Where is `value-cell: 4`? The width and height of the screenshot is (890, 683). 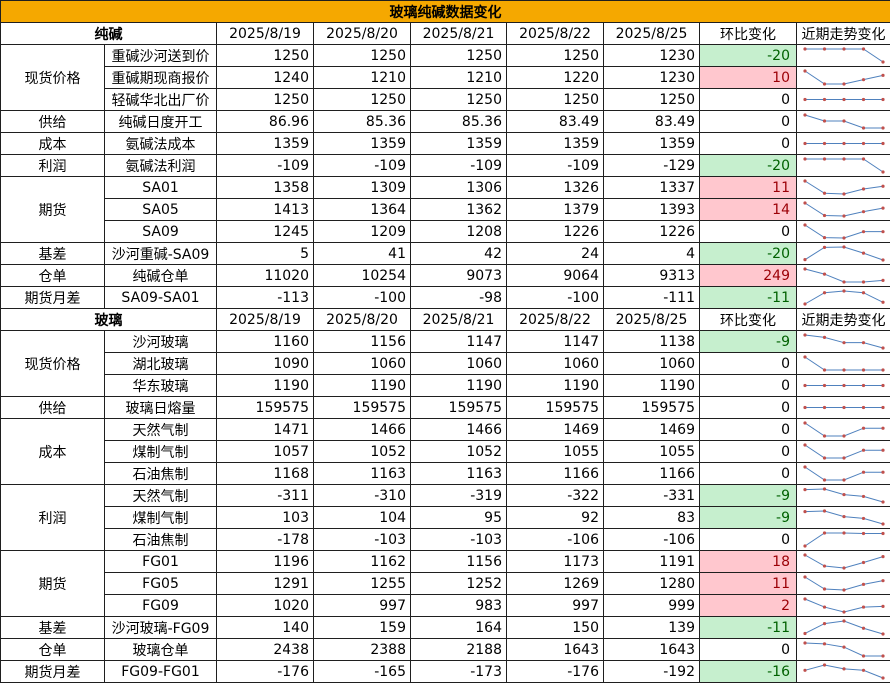 value-cell: 4 is located at coordinates (652, 254).